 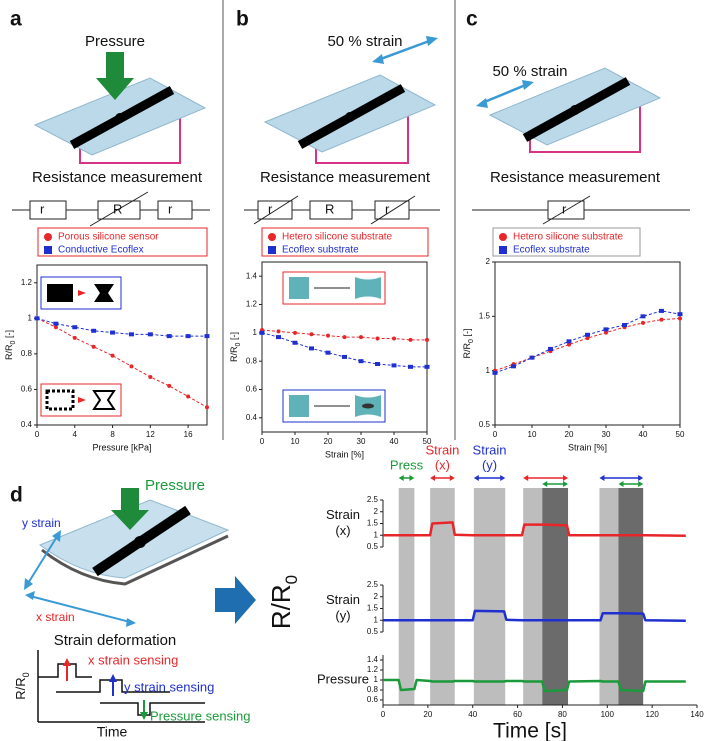 I want to click on sensing-label: Pressure sensing, so click(x=200, y=715).